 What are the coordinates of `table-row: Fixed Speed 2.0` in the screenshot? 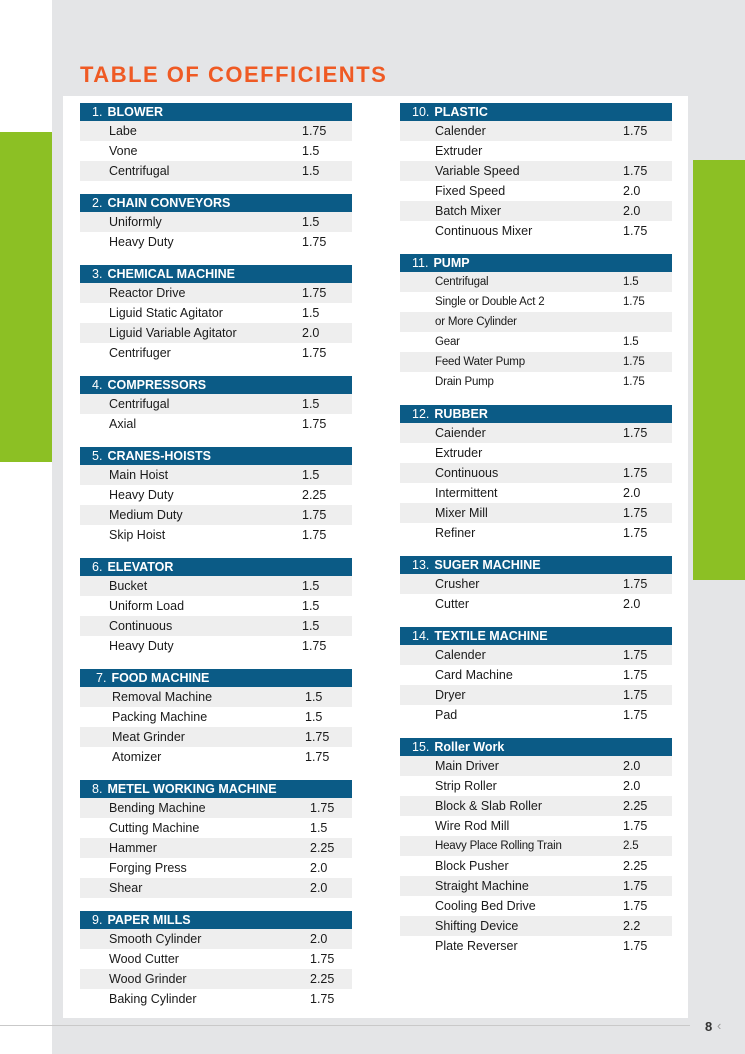 It's located at (536, 191).